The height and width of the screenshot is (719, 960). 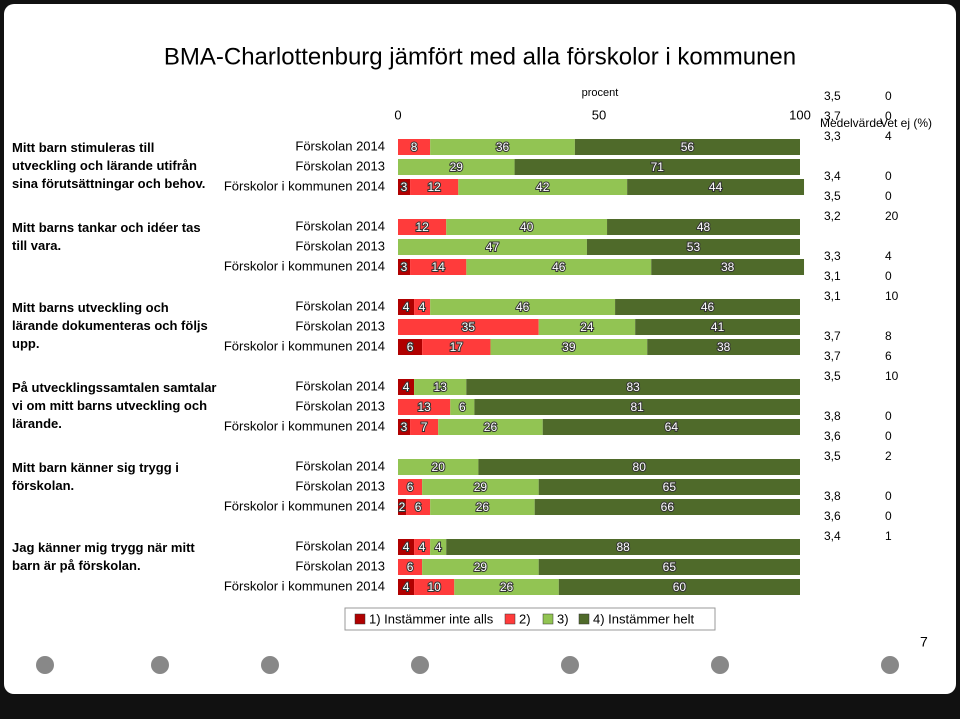 I want to click on value-label: 39, so click(x=569, y=347).